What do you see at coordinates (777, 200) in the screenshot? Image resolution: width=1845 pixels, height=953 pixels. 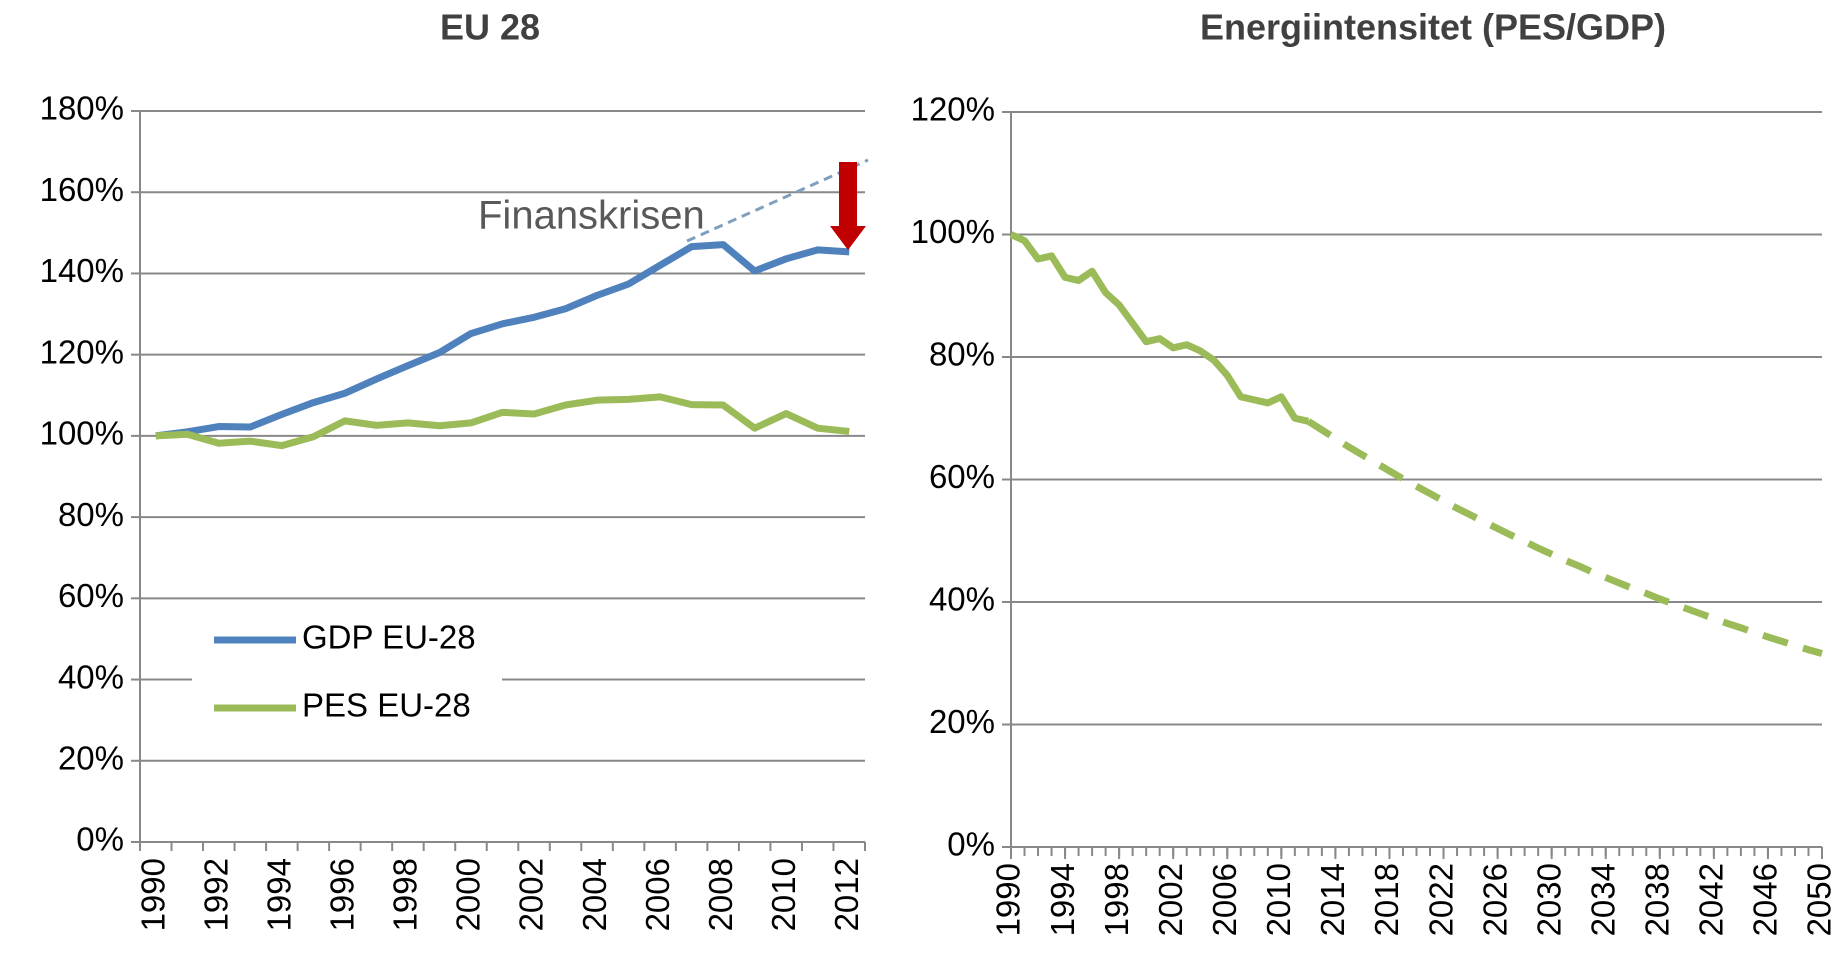 I see `trend-line` at bounding box center [777, 200].